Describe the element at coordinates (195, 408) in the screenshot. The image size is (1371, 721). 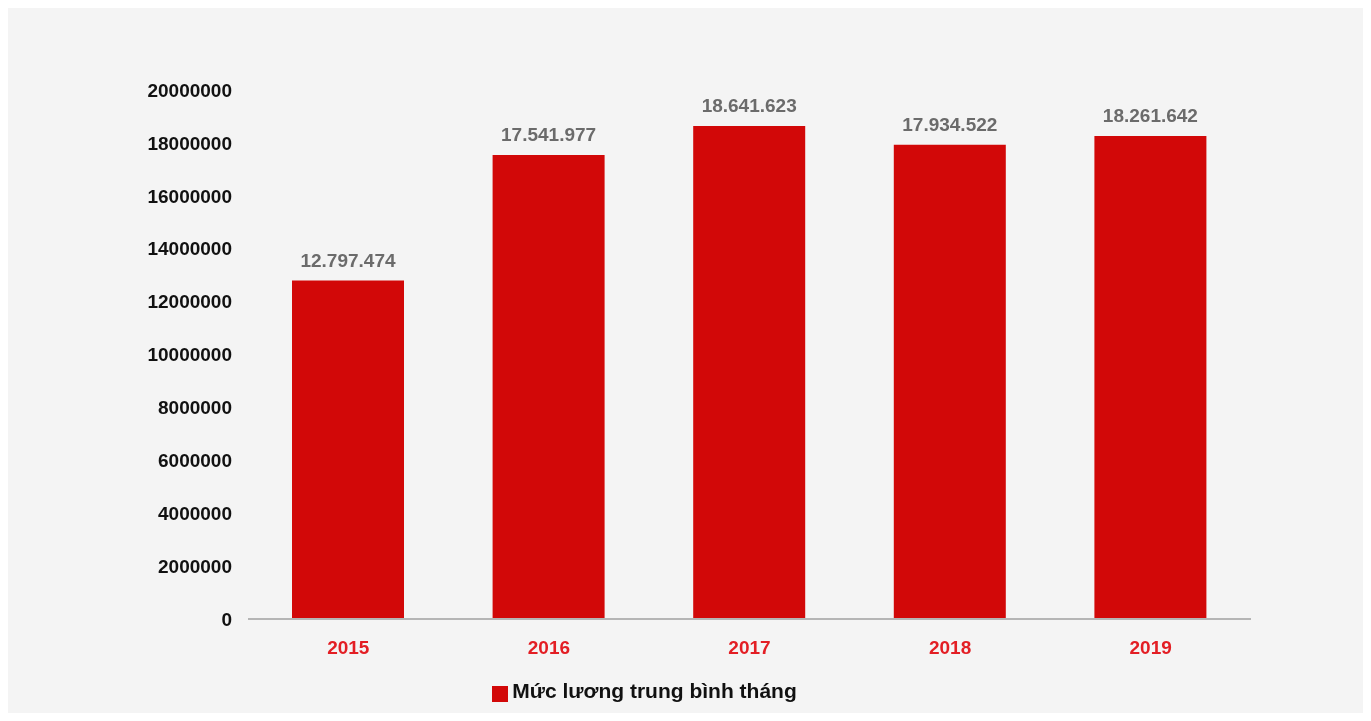
I see `y-tick-label: 8000000` at that location.